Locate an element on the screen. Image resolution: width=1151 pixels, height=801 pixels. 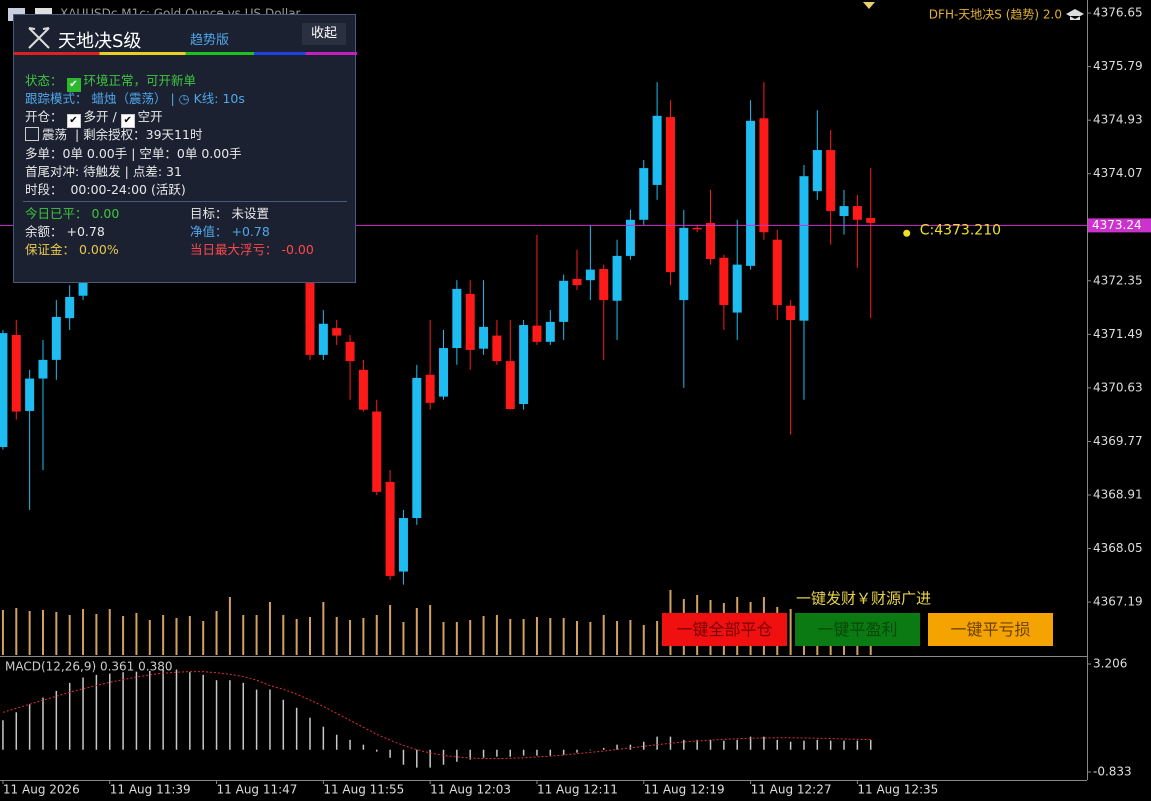
close-all-button: 一键全部平仓 is located at coordinates (724, 629).